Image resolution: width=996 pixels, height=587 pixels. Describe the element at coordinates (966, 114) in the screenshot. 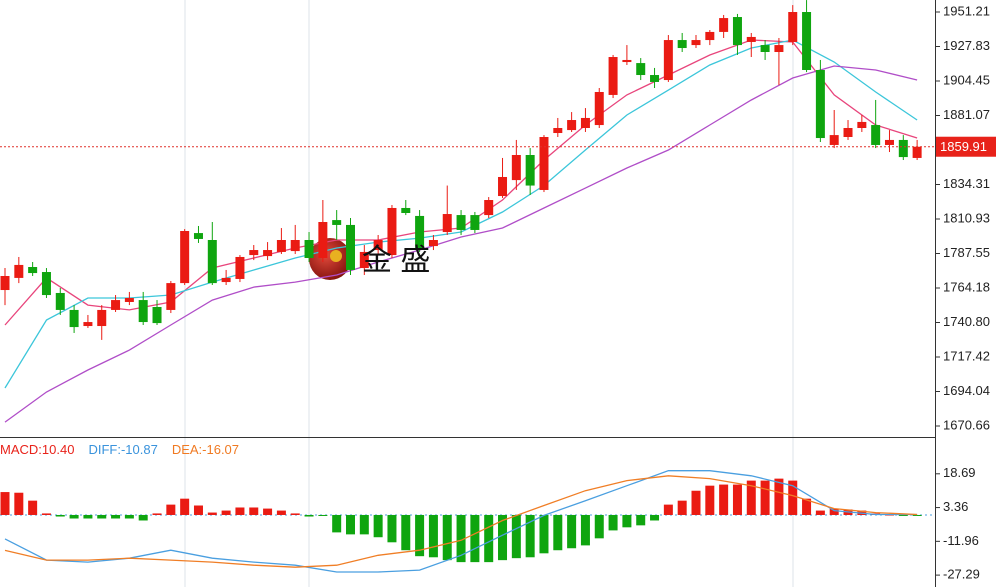

I see `y-tick-label: 1881.07` at that location.